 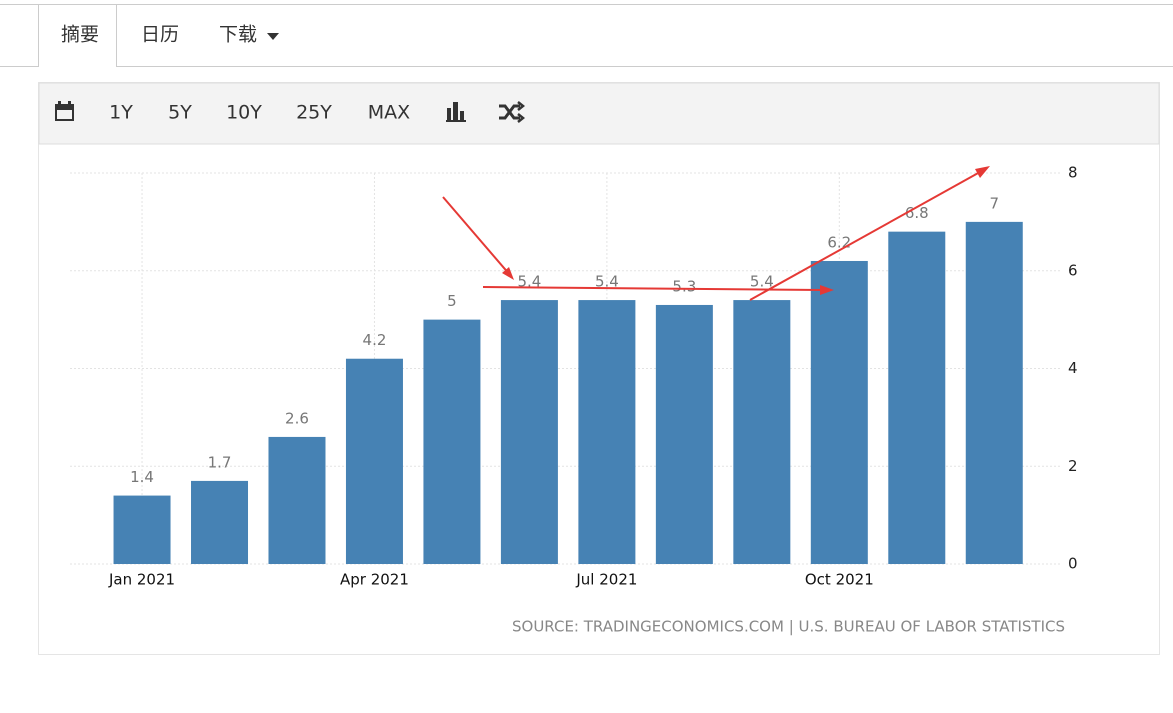 I want to click on x-tick-label: Apr 2021, so click(x=374, y=580).